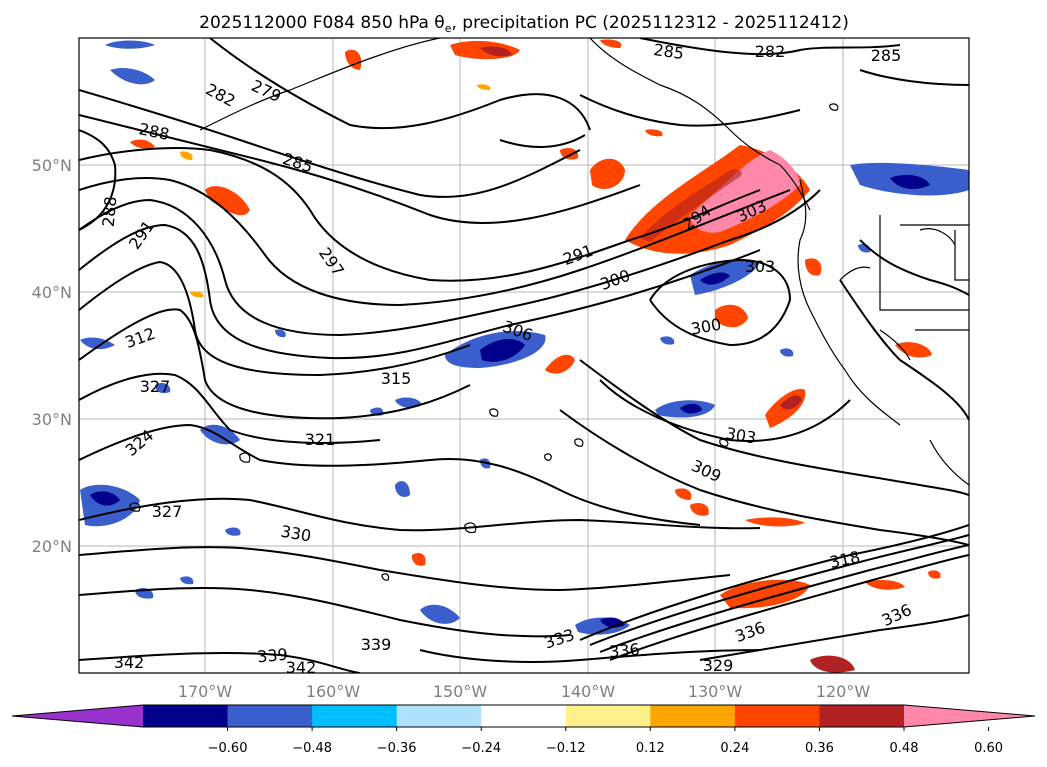 The height and width of the screenshot is (767, 1047). What do you see at coordinates (320, 439) in the screenshot?
I see `contour-label: 321` at bounding box center [320, 439].